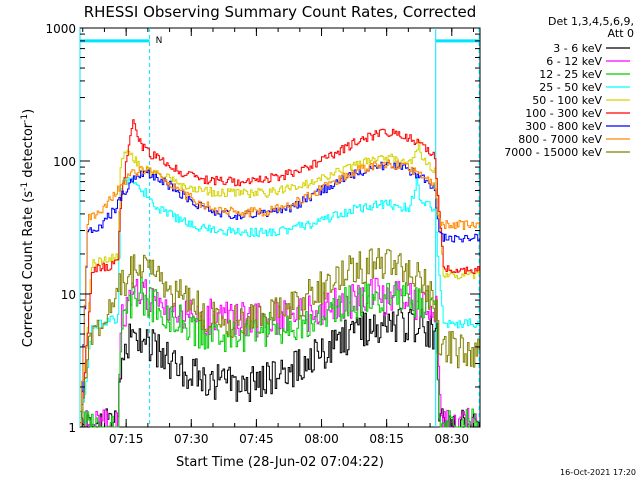  What do you see at coordinates (68, 295) in the screenshot?
I see `y-tick-label: 10` at bounding box center [68, 295].